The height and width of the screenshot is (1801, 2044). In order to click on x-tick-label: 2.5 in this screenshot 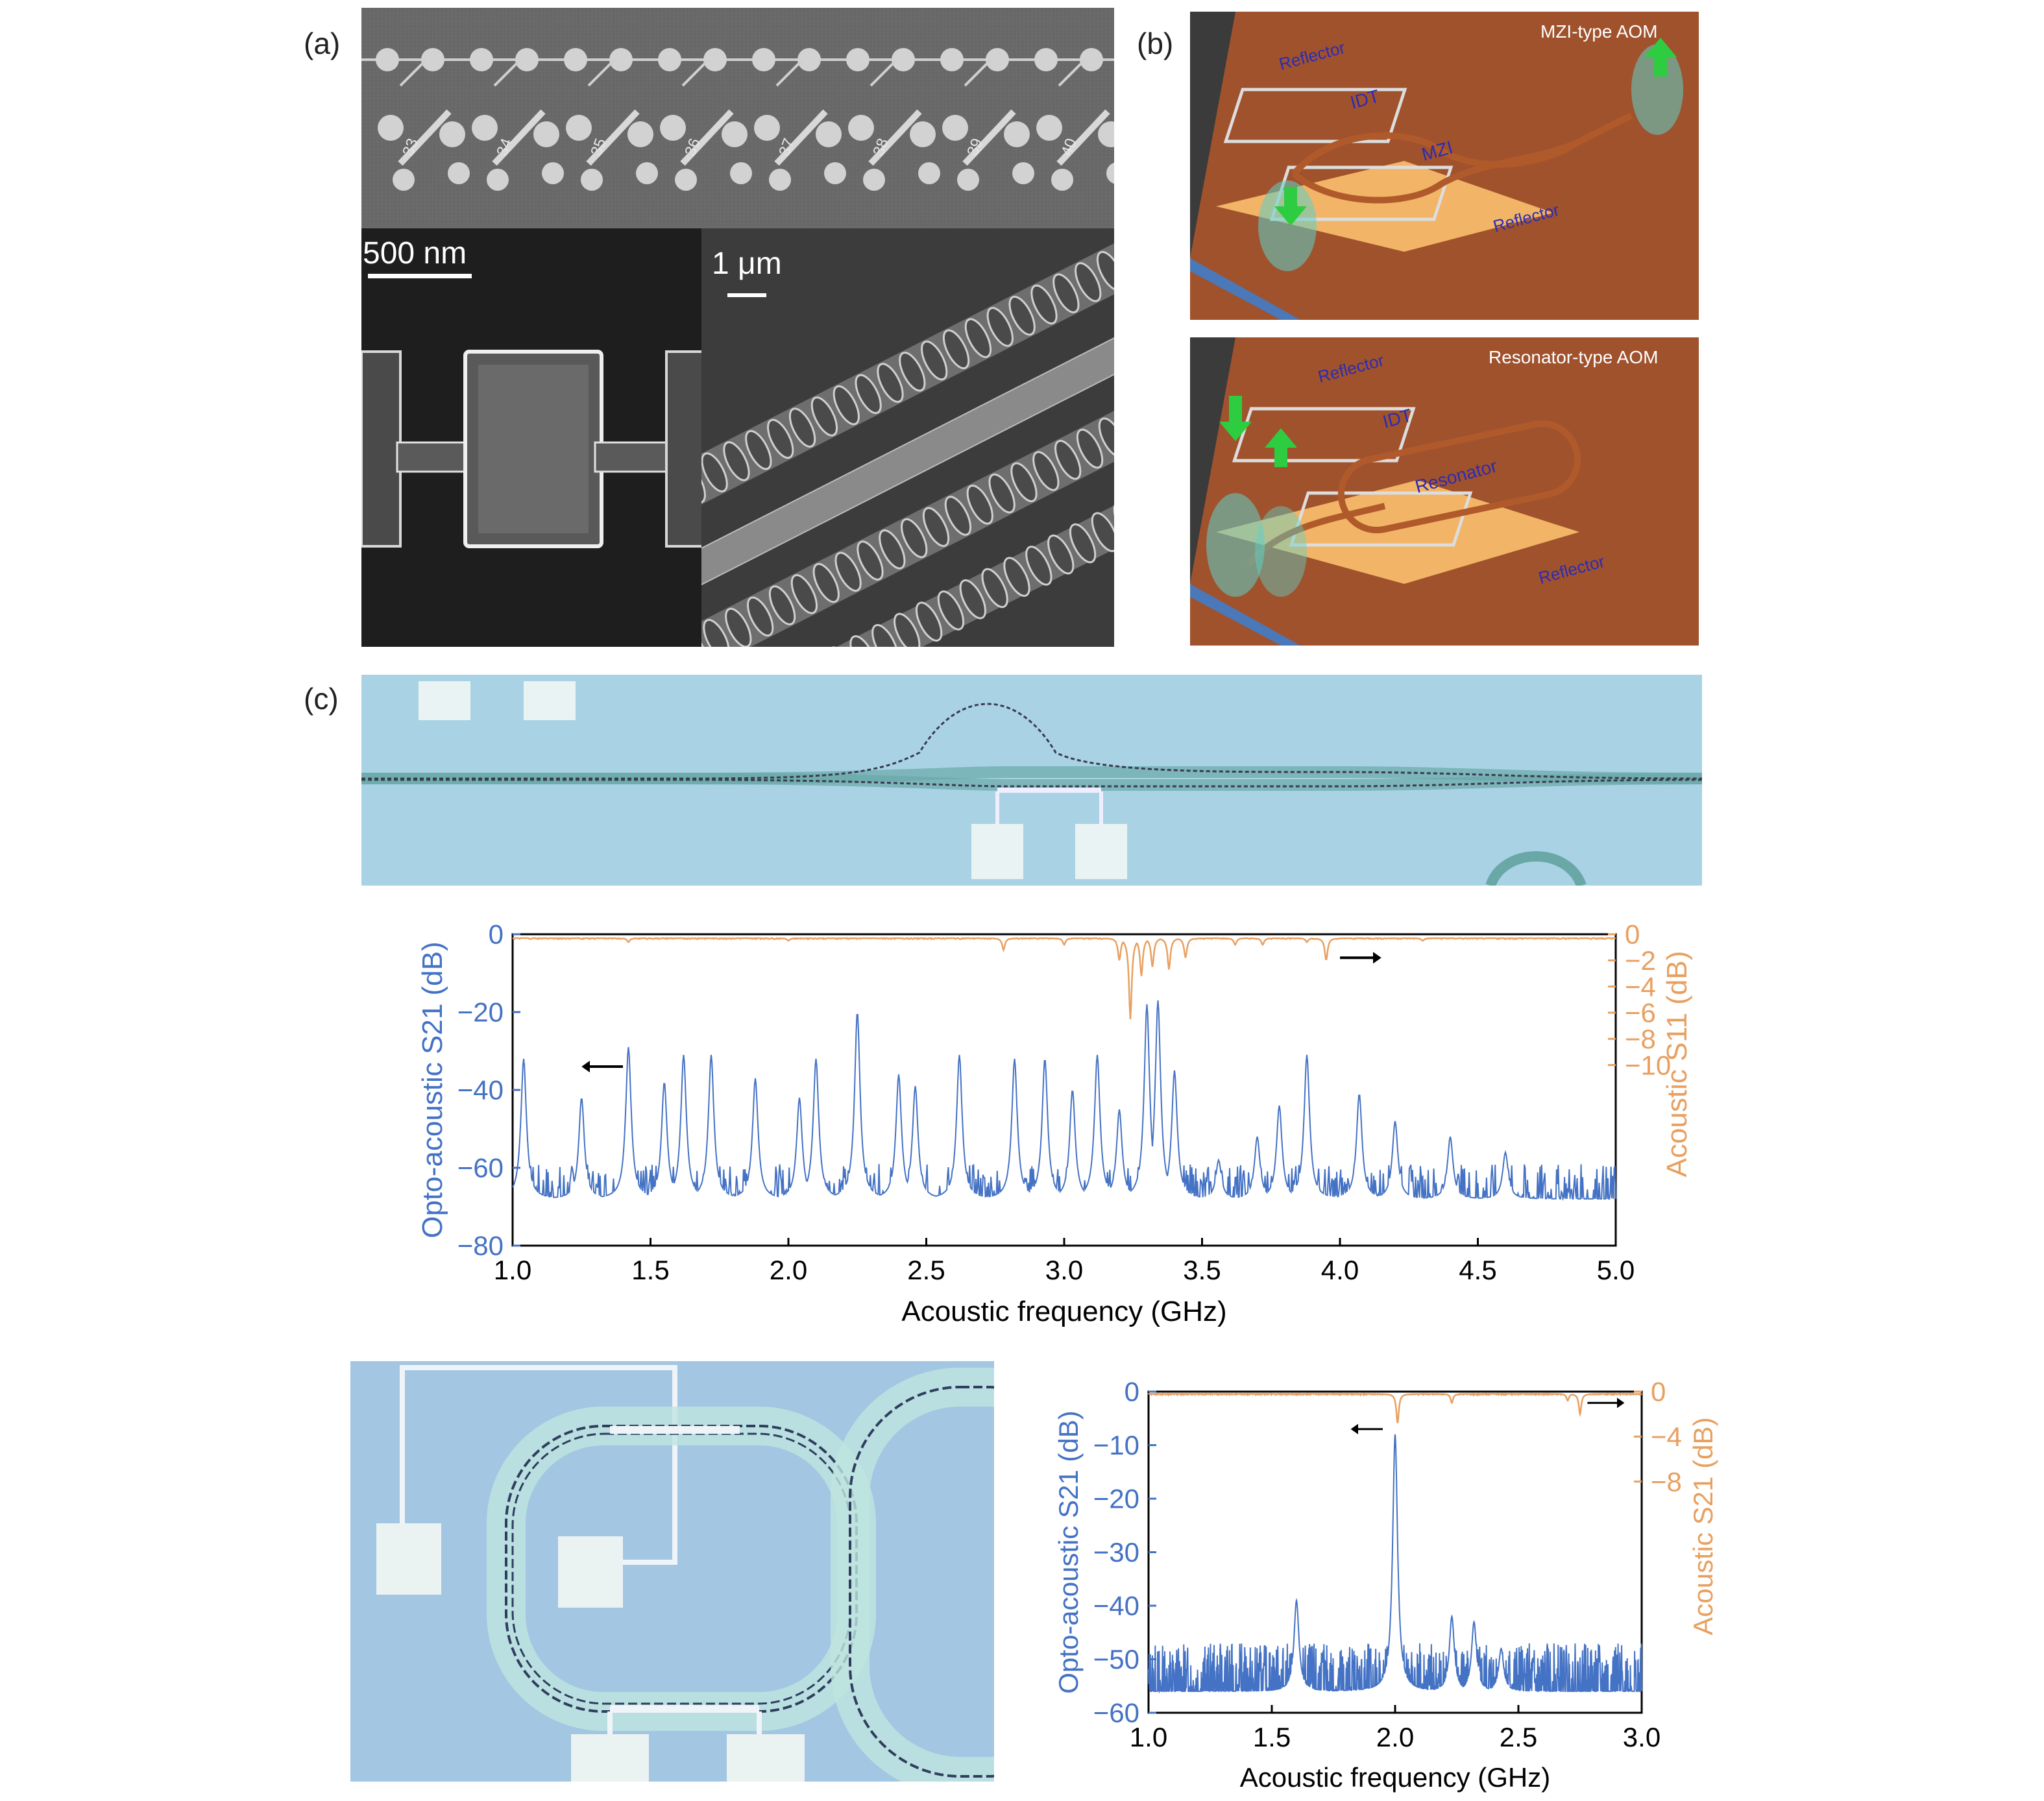, I will do `click(1518, 1737)`.